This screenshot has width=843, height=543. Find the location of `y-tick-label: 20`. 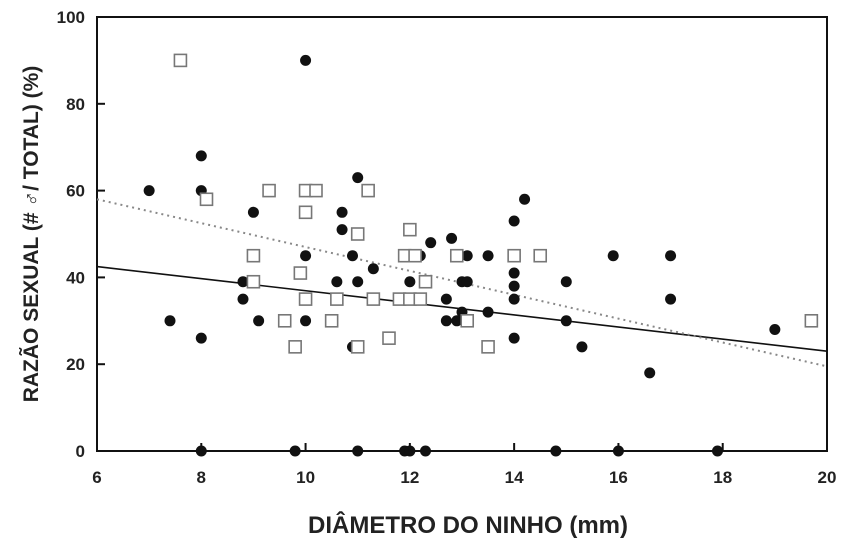

y-tick-label: 20 is located at coordinates (75, 364).